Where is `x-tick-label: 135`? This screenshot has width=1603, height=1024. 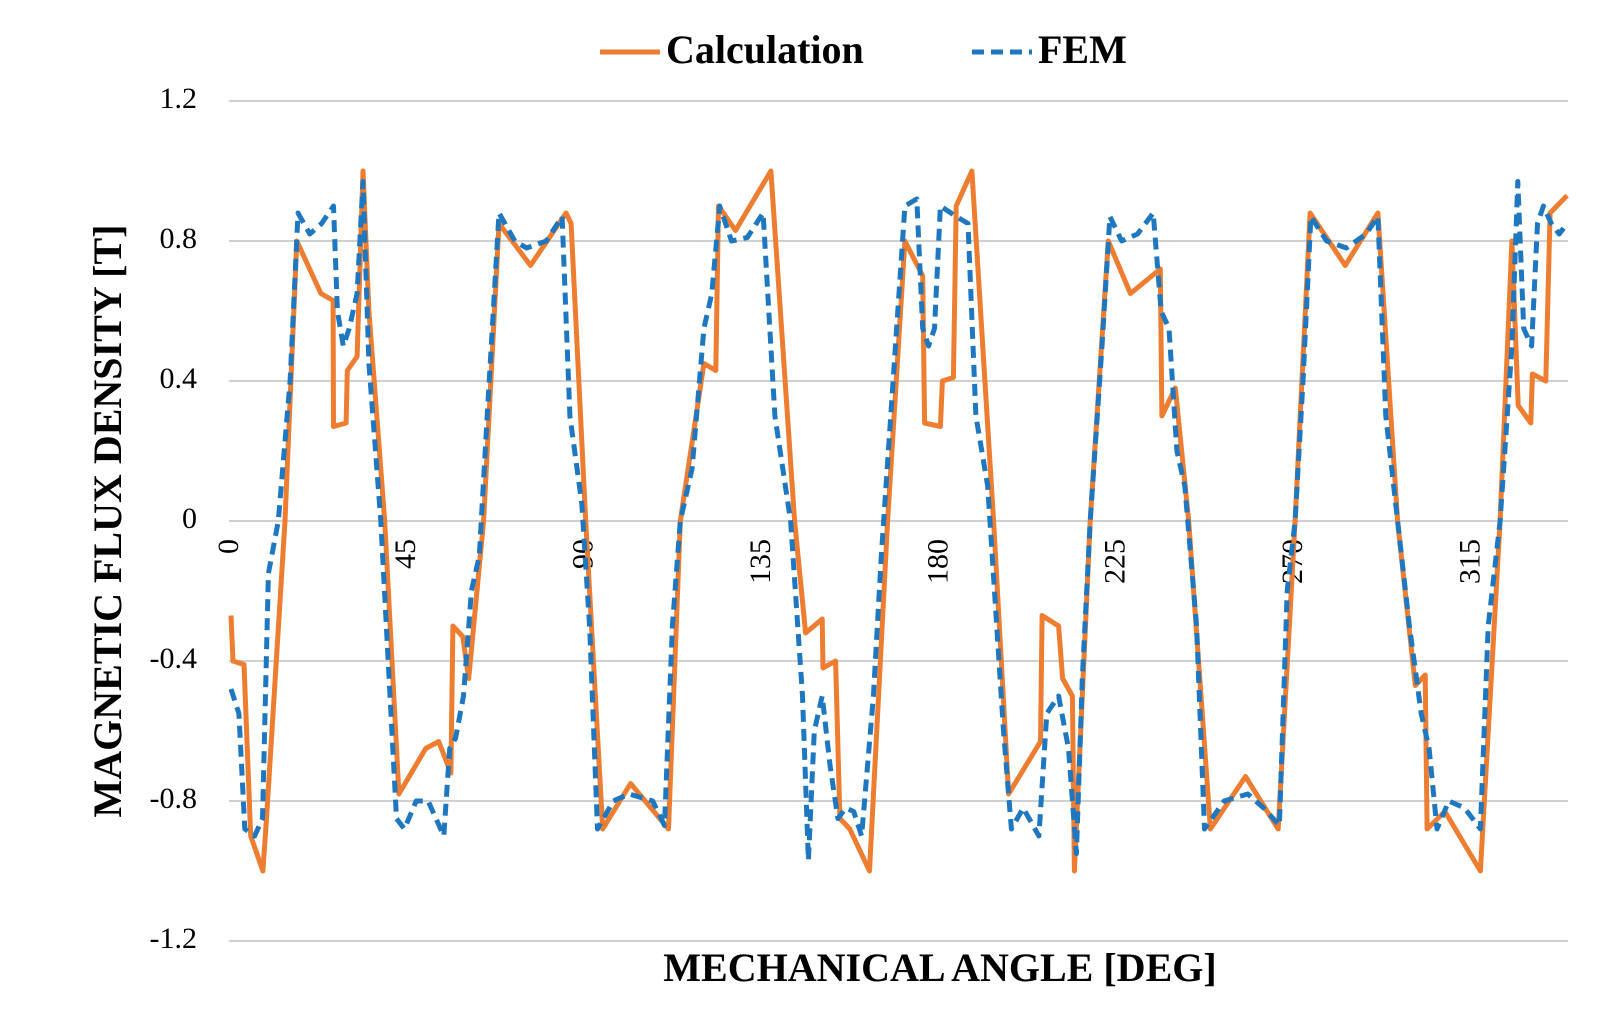 x-tick-label: 135 is located at coordinates (760, 561).